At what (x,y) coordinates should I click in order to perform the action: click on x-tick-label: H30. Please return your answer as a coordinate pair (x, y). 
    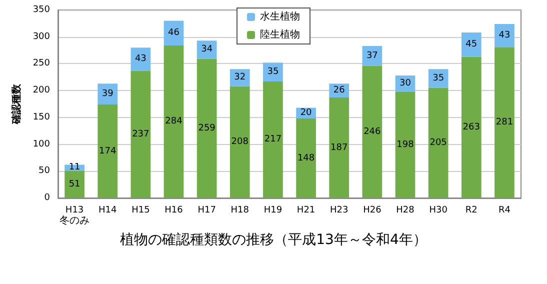
    Looking at the image, I should click on (438, 211).